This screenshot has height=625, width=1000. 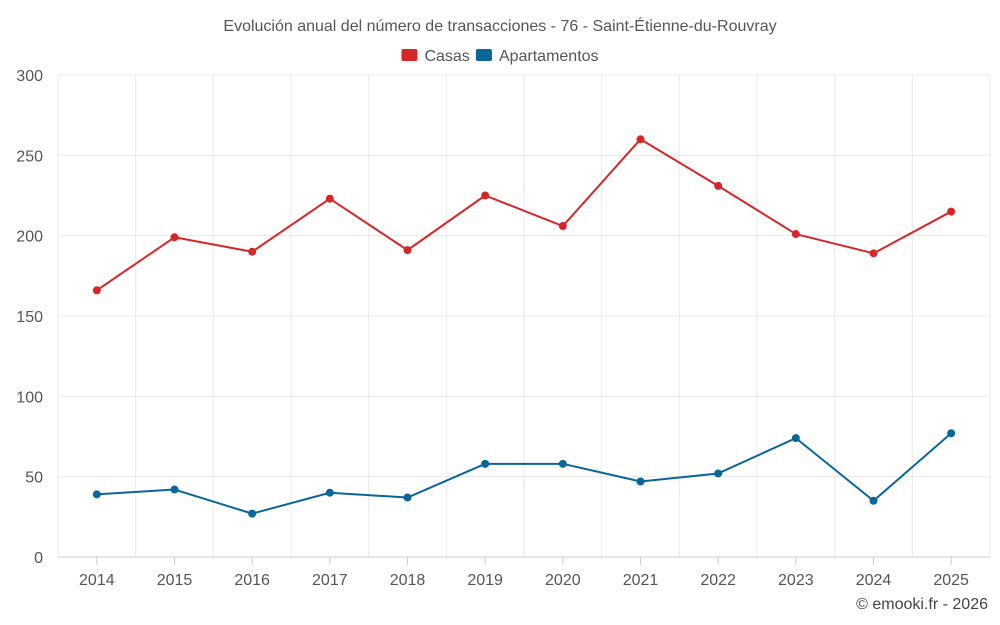 I want to click on series-apartamentos, so click(x=524, y=473).